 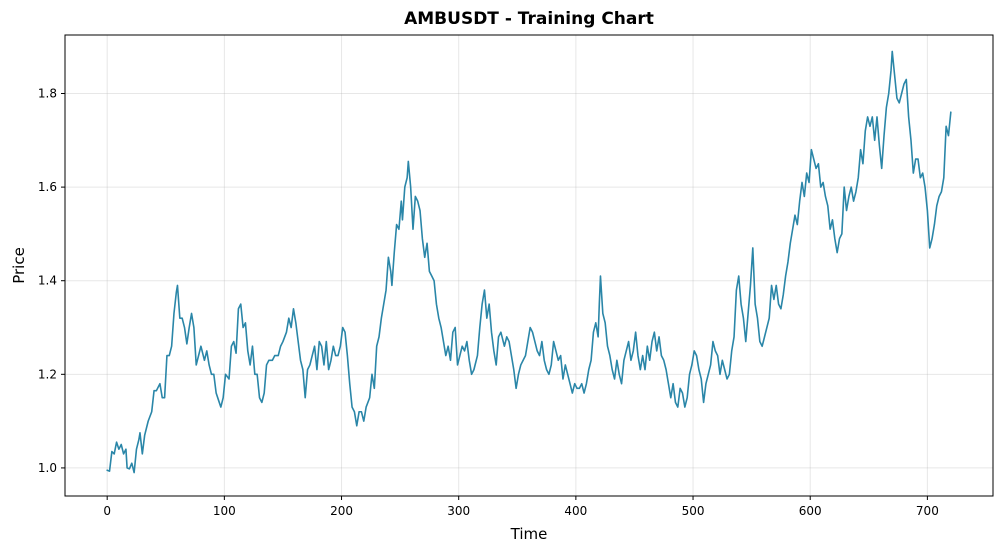 What do you see at coordinates (810, 511) in the screenshot?
I see `x-tick-label: 600` at bounding box center [810, 511].